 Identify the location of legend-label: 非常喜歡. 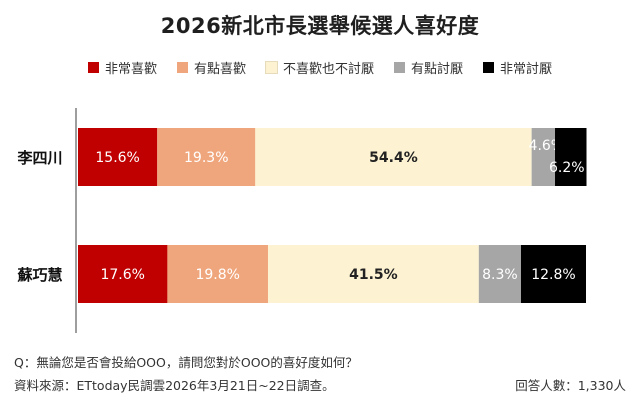
(130, 69).